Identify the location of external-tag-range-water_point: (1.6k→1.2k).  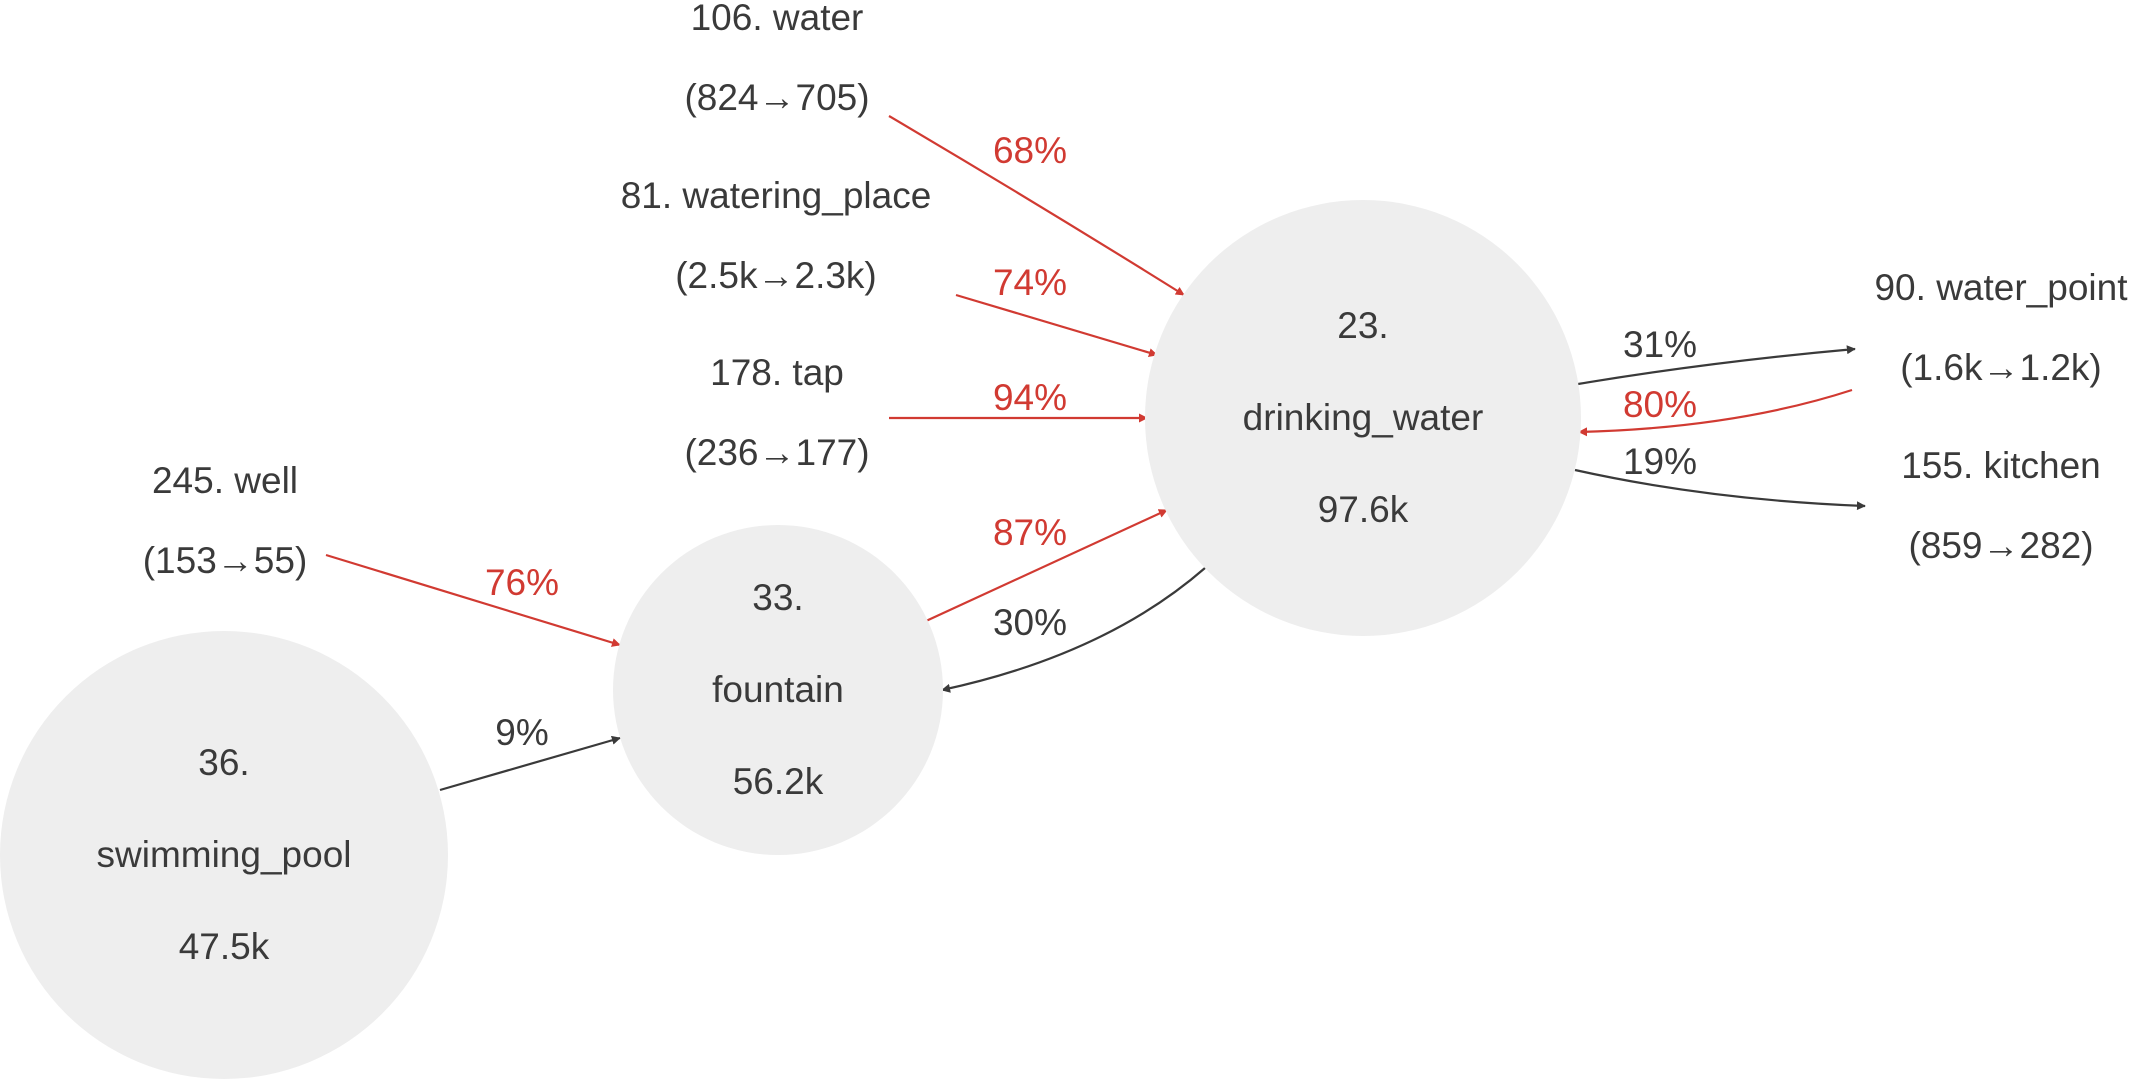
(2001, 367).